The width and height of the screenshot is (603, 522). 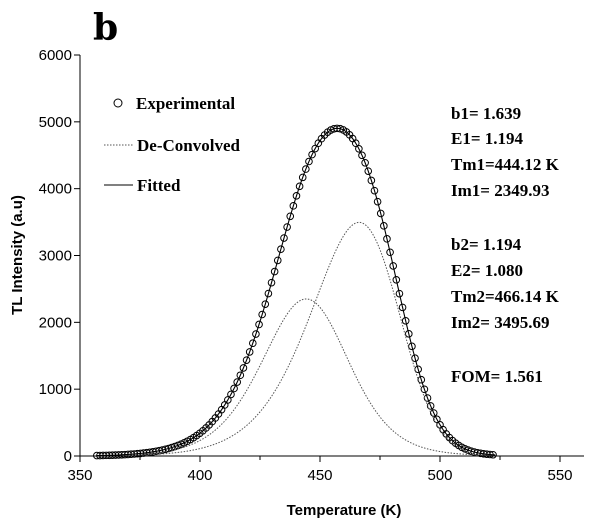 I want to click on param-e1: E1= 1.194, so click(x=487, y=138).